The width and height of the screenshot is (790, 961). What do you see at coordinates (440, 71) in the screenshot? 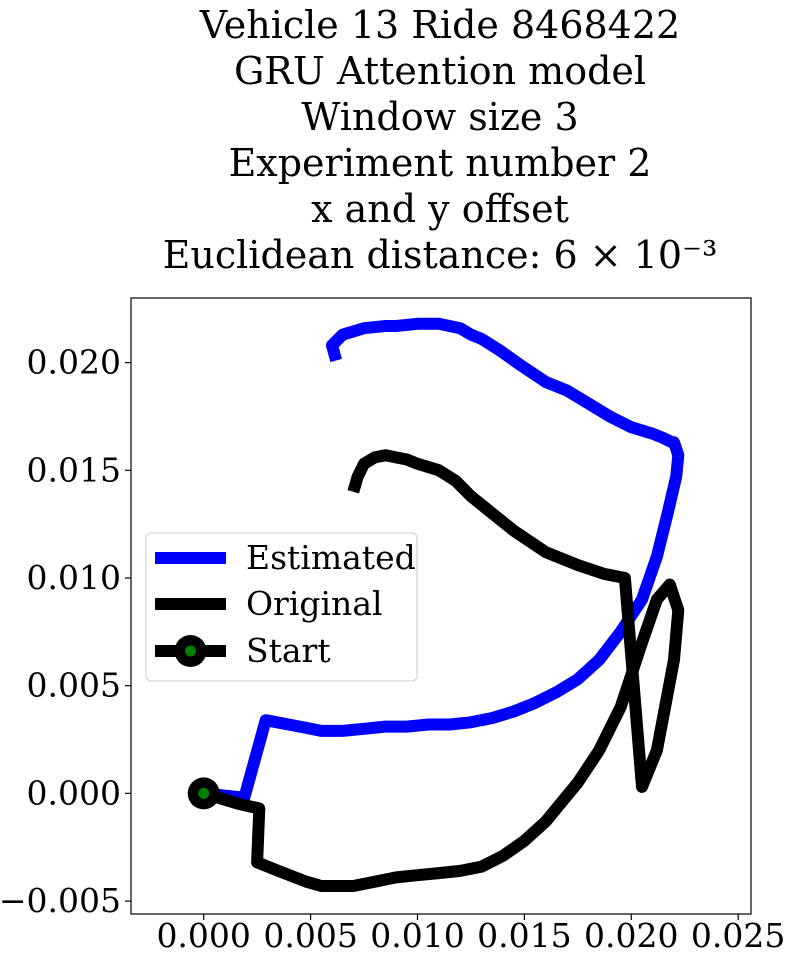
I see `title-line: GRU Attention model` at bounding box center [440, 71].